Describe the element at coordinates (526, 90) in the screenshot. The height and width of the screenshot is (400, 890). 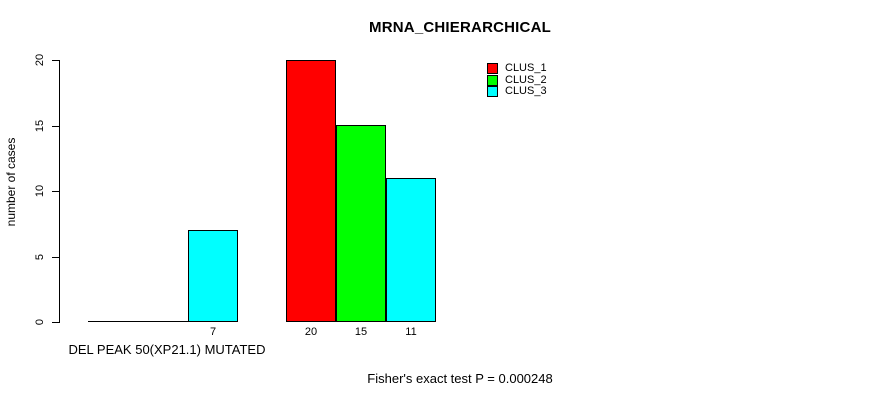
I see `legend-label-clus3: CLUS_3` at that location.